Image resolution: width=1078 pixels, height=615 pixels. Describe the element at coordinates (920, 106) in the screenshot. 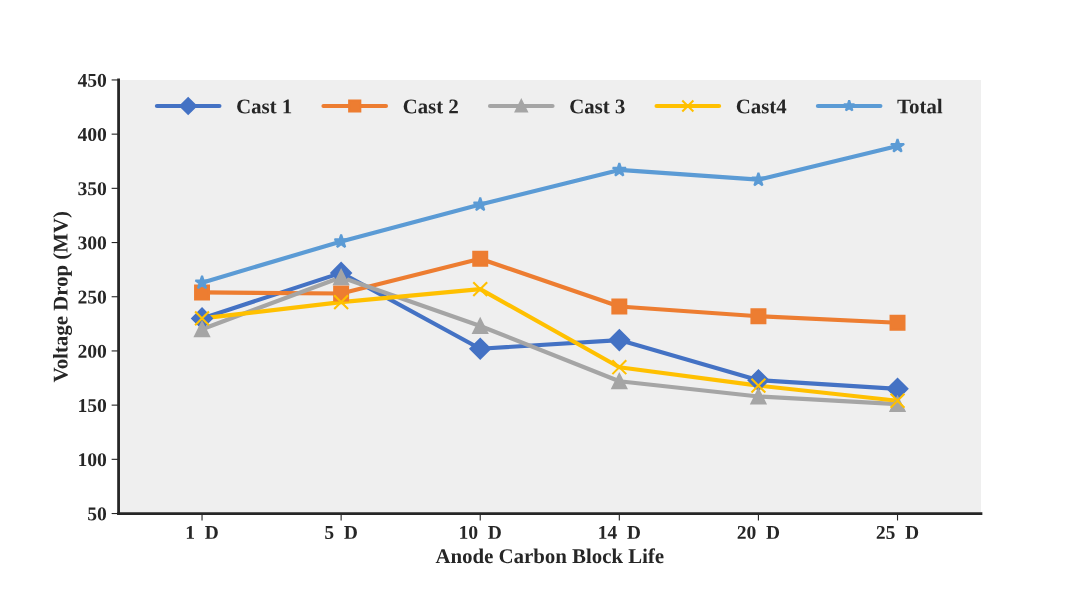

I see `legend-label: Total` at that location.